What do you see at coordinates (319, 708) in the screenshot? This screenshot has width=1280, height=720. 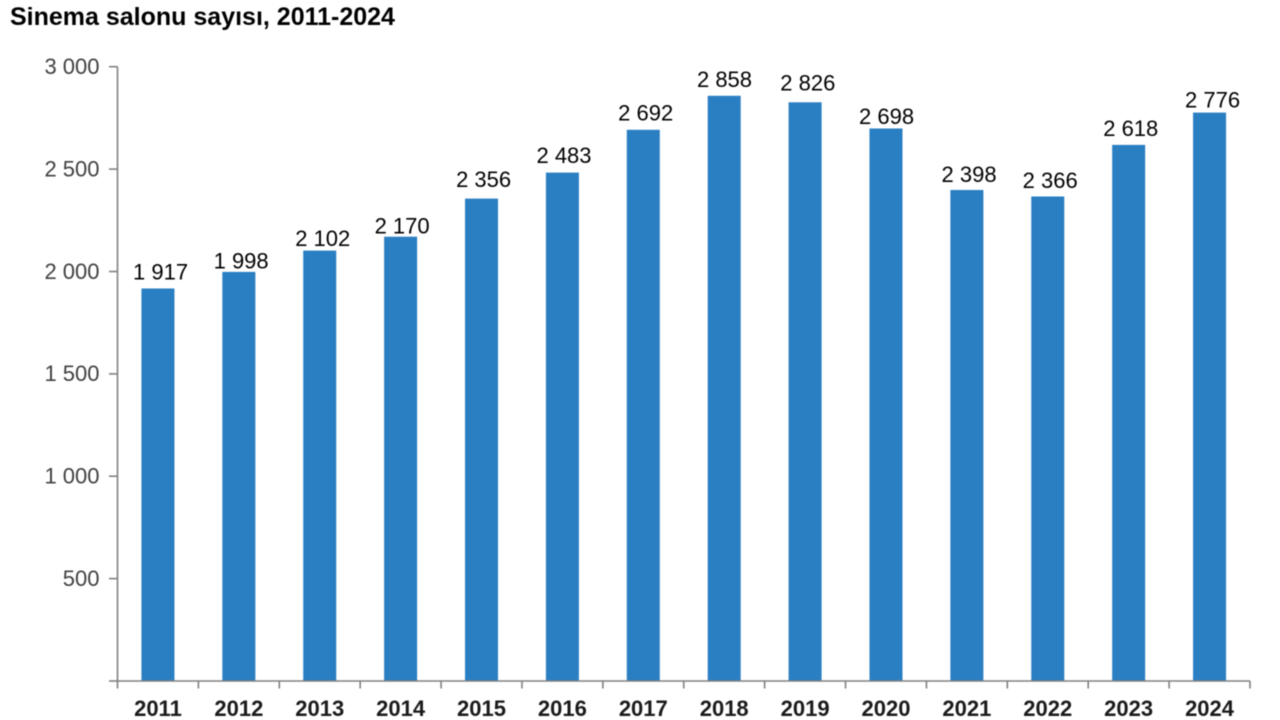 I see `svg-text: 2013` at bounding box center [319, 708].